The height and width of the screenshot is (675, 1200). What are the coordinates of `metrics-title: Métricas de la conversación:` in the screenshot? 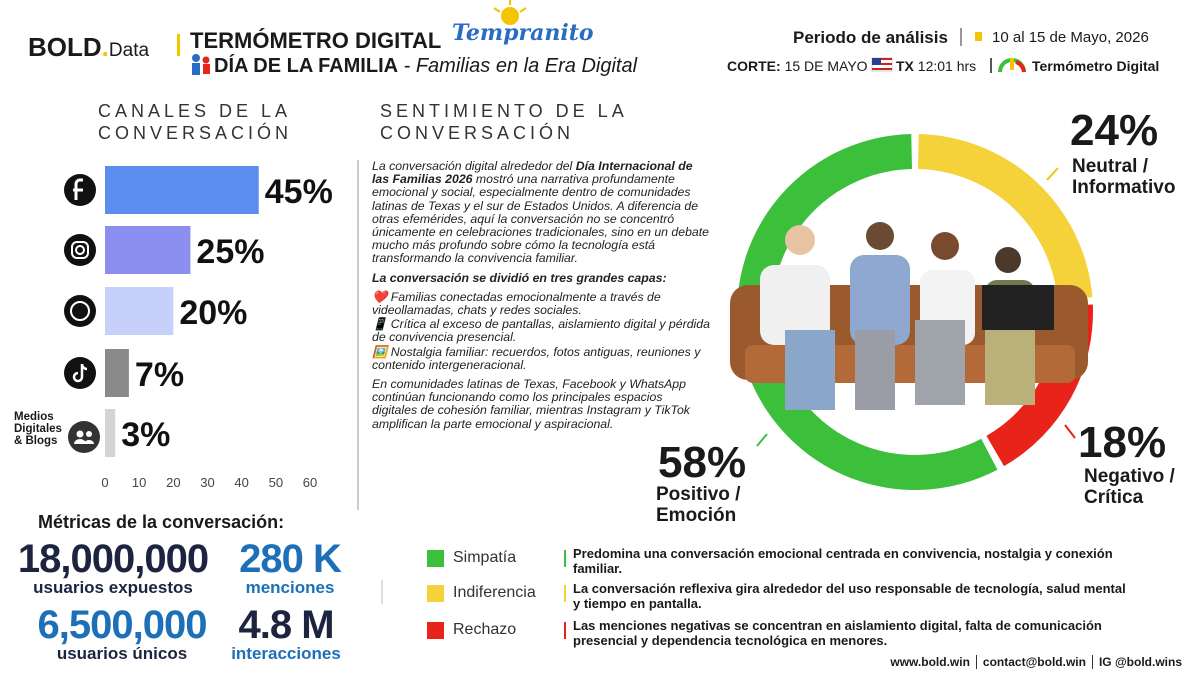 It's located at (161, 522).